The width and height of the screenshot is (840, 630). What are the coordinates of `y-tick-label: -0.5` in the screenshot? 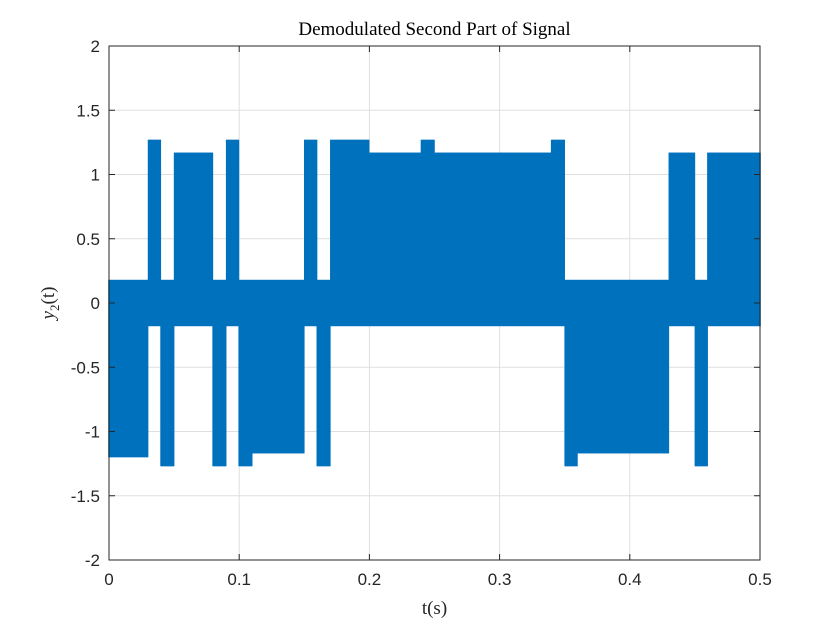 It's located at (85, 367).